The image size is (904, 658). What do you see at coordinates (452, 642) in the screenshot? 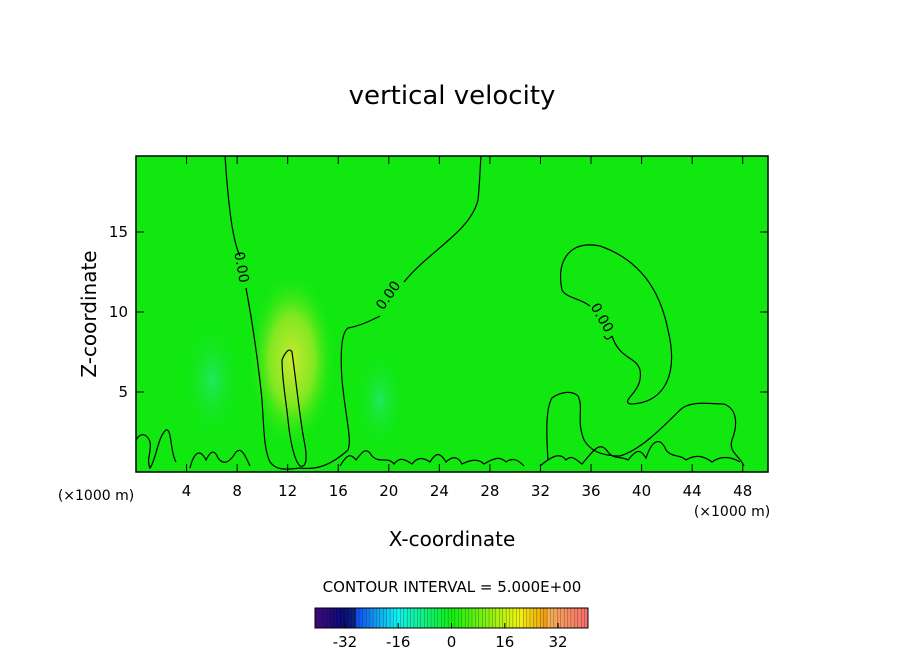
I see `colorbar-tick-label: 0` at bounding box center [452, 642].